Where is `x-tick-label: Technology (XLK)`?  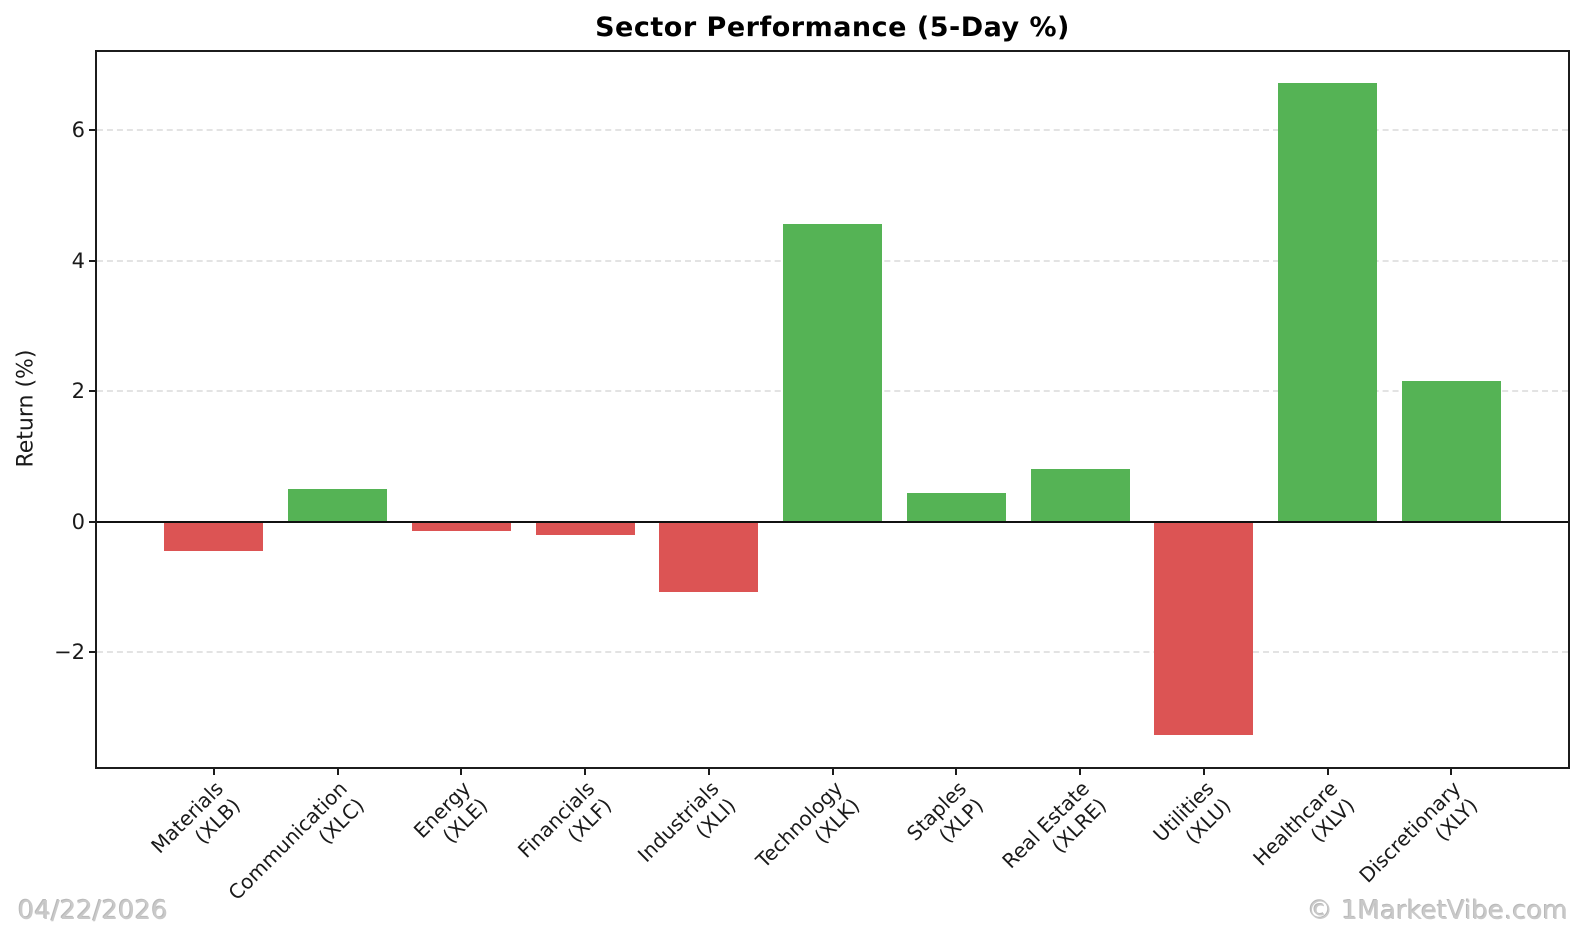 x-tick-label: Technology (XLK) is located at coordinates (807, 833).